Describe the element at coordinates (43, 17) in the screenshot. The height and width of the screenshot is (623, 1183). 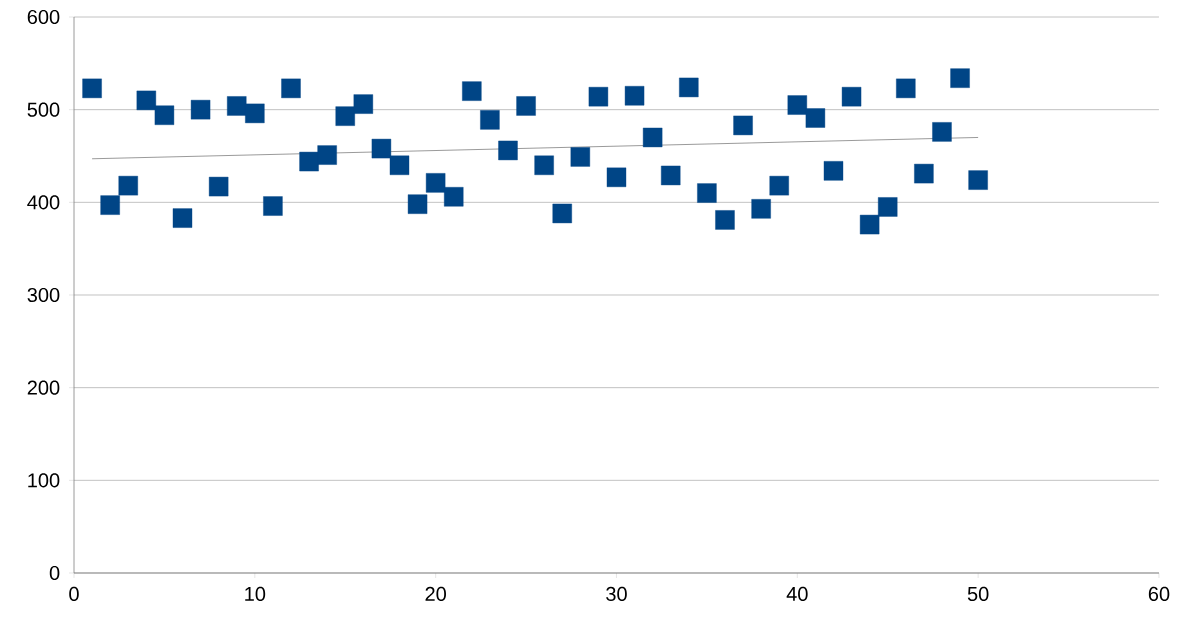
I see `y-tick-label: 600` at that location.